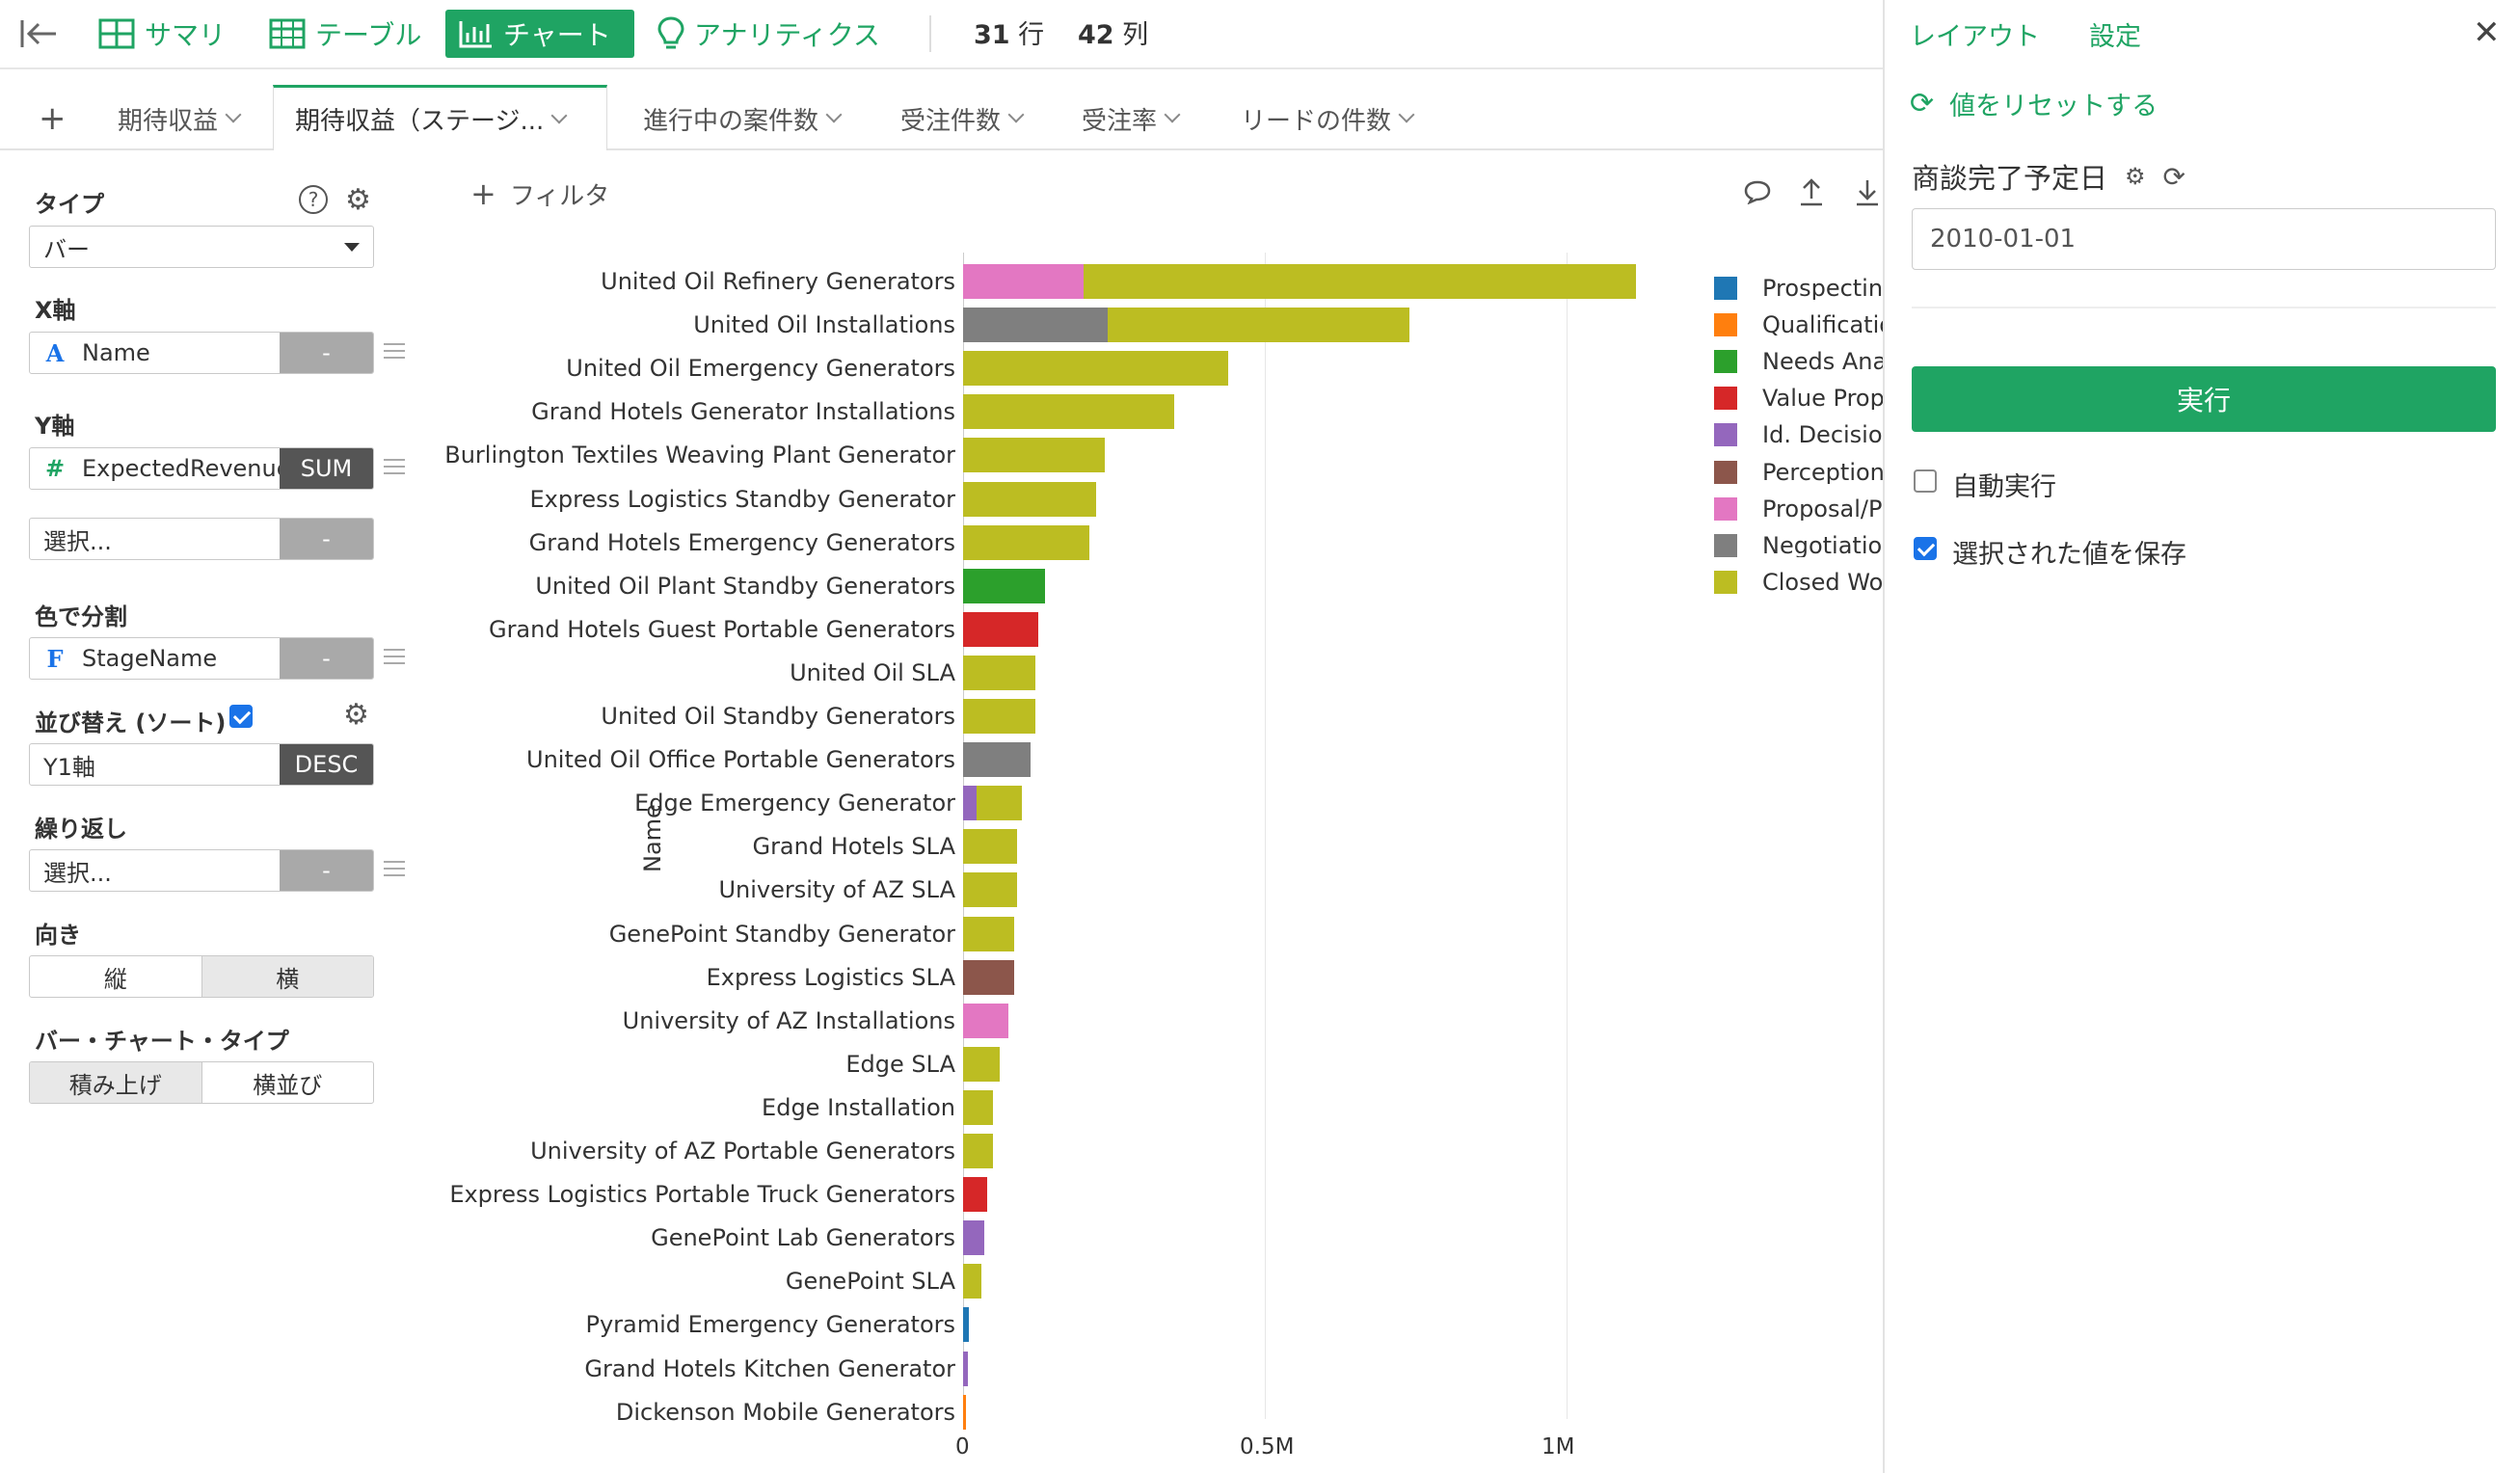 This screenshot has width=2520, height=1473. I want to click on chart-type-select: バー, so click(201, 247).